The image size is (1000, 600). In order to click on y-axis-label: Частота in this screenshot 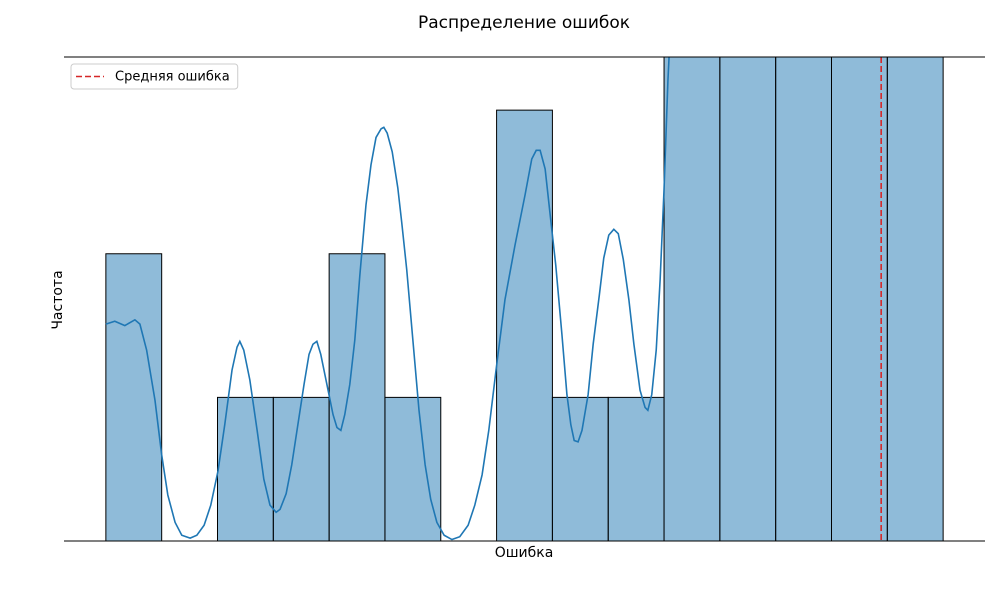, I will do `click(58, 299)`.